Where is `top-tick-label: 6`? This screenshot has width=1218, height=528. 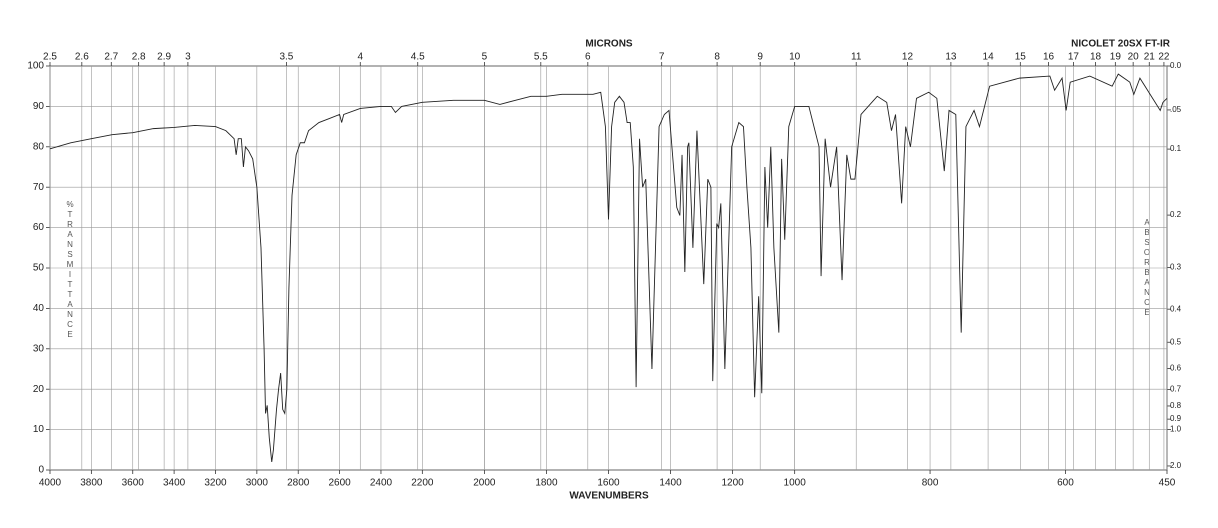 top-tick-label: 6 is located at coordinates (588, 57).